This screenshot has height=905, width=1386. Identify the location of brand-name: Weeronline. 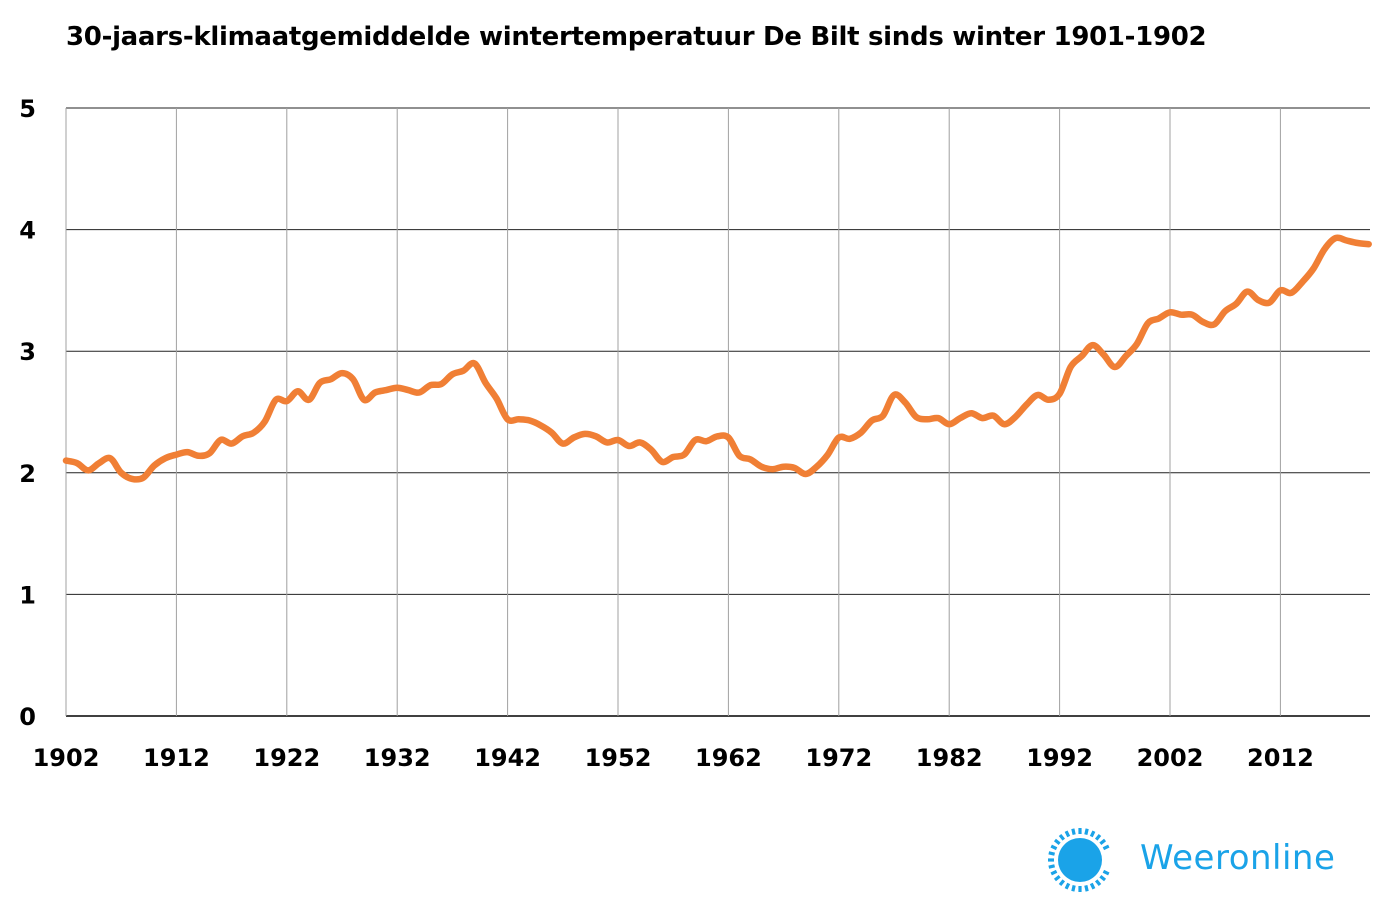
(1238, 858).